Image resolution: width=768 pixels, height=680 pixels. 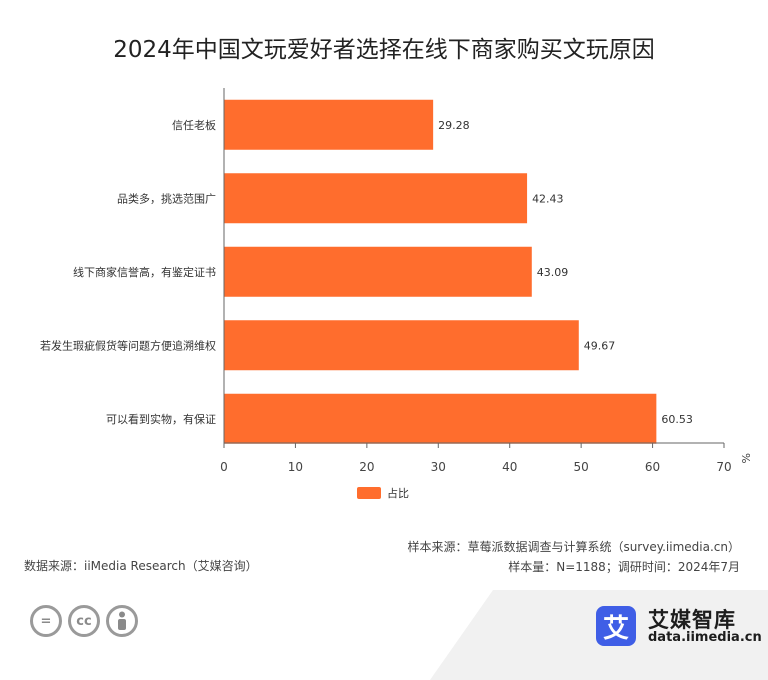 What do you see at coordinates (224, 467) in the screenshot?
I see `x-tick-label: 0` at bounding box center [224, 467].